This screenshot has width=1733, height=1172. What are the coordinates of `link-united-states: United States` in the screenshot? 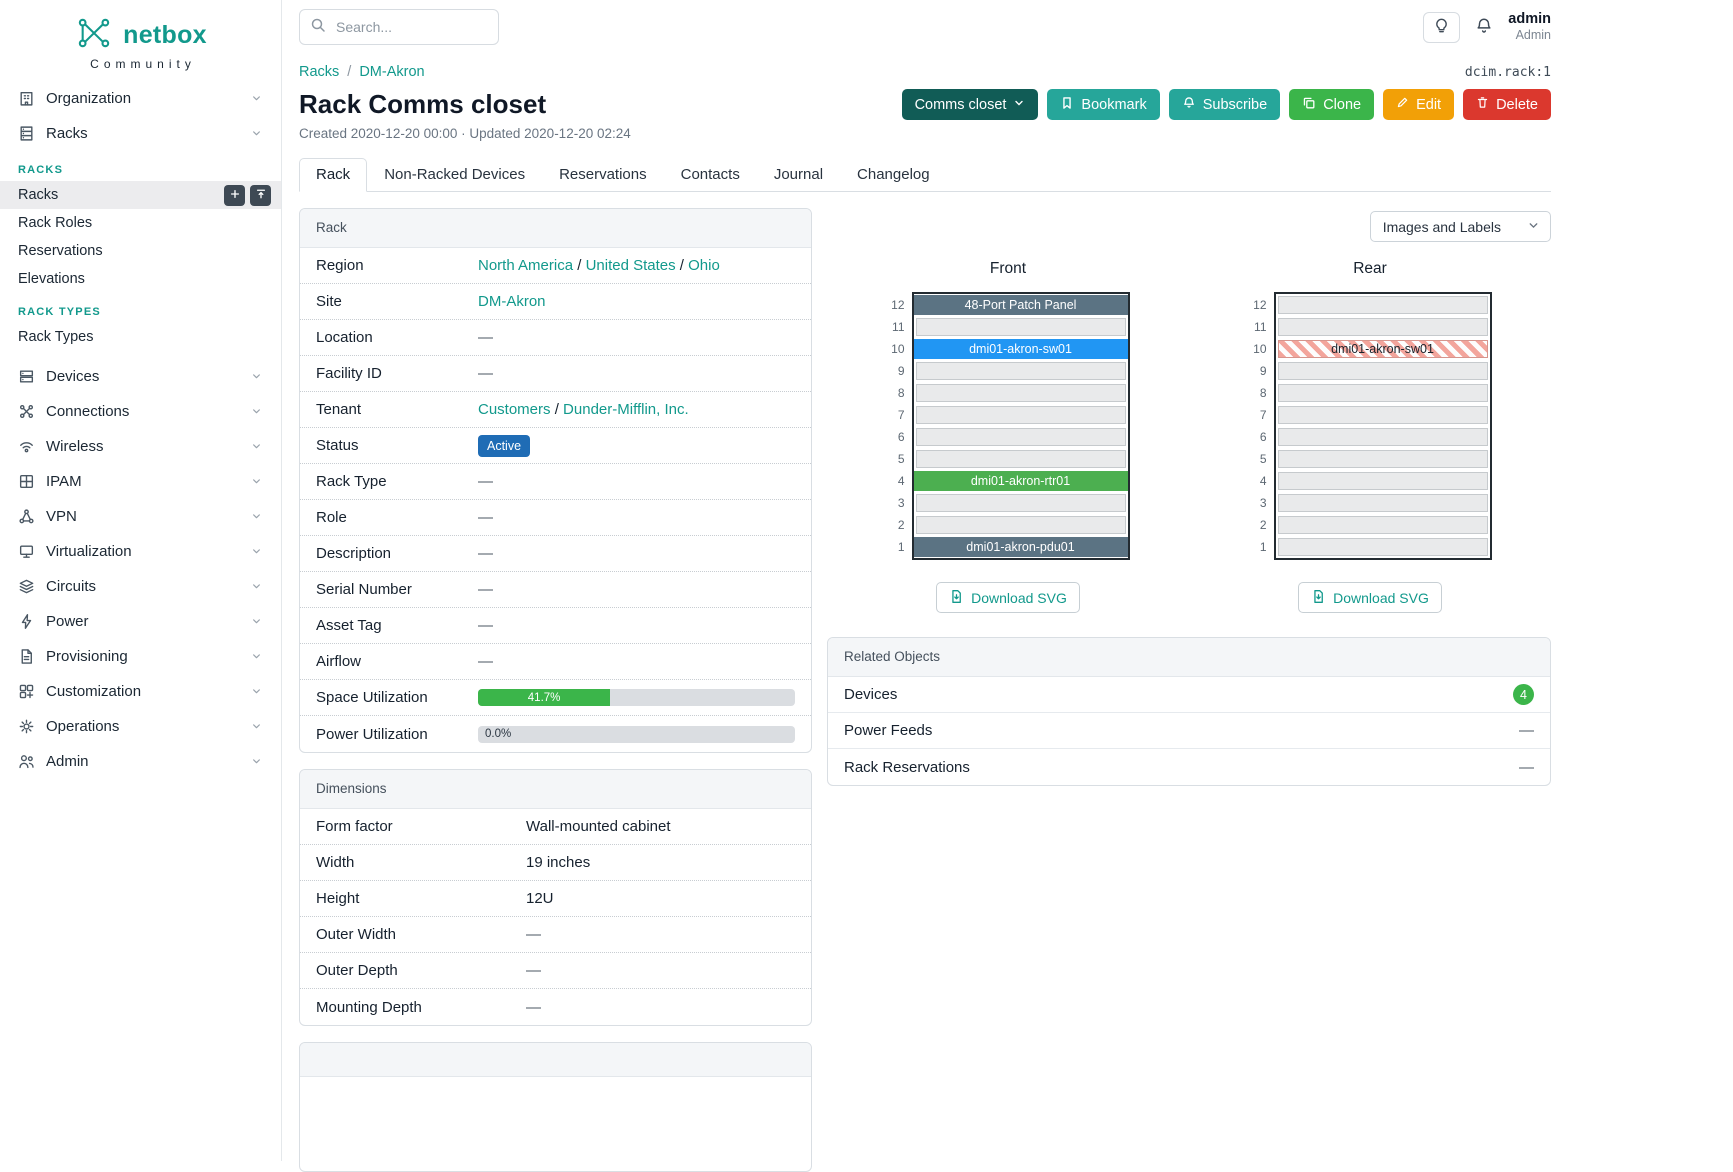 It's located at (630, 265).